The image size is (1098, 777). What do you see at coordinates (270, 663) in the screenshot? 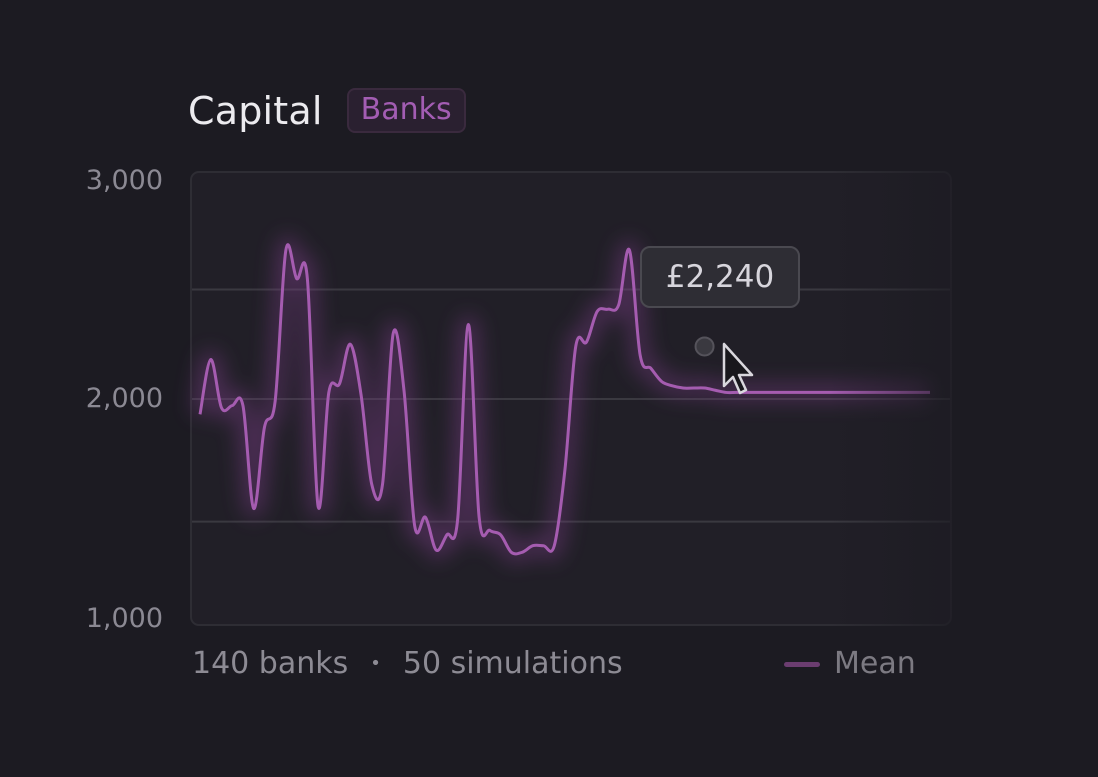
I see `banks-count: 140 banks` at bounding box center [270, 663].